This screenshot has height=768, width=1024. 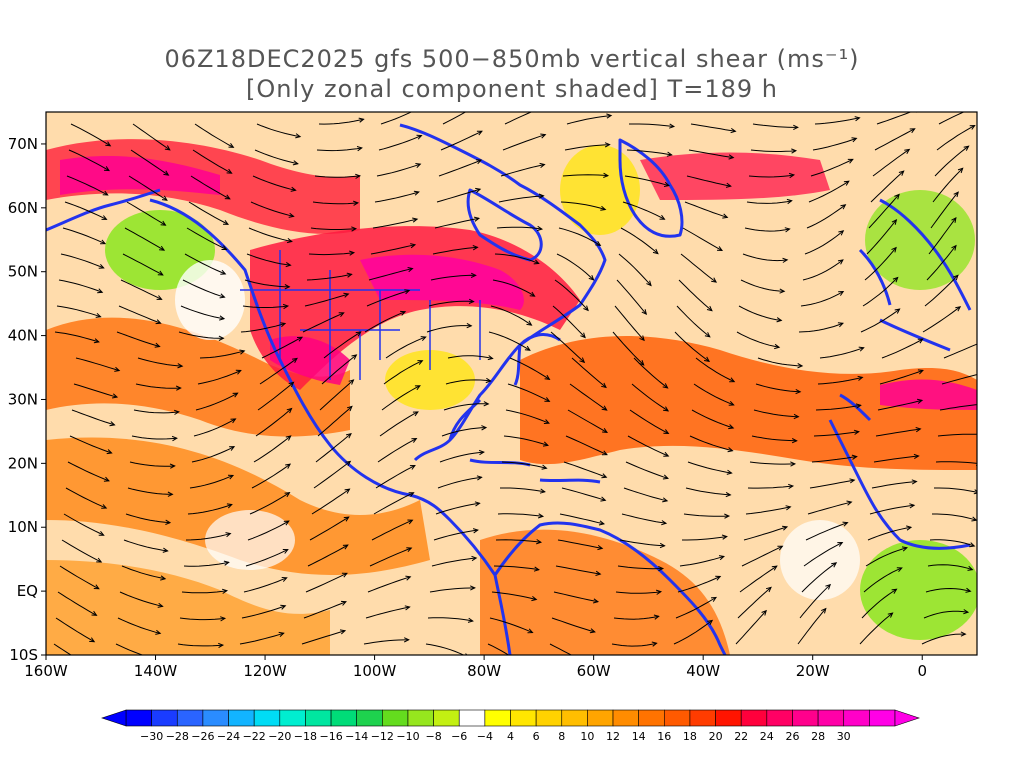 What do you see at coordinates (330, 736) in the screenshot?
I see `colorbar-label: −16` at bounding box center [330, 736].